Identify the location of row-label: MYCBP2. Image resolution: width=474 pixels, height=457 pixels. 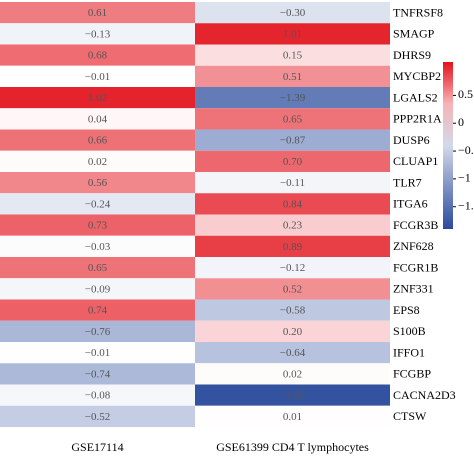
(417, 76).